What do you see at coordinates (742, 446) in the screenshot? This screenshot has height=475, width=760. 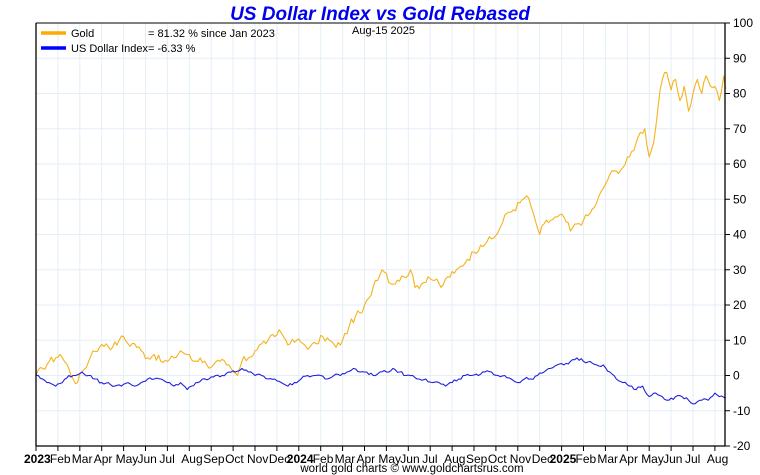 I see `y-tick-label: -20` at bounding box center [742, 446].